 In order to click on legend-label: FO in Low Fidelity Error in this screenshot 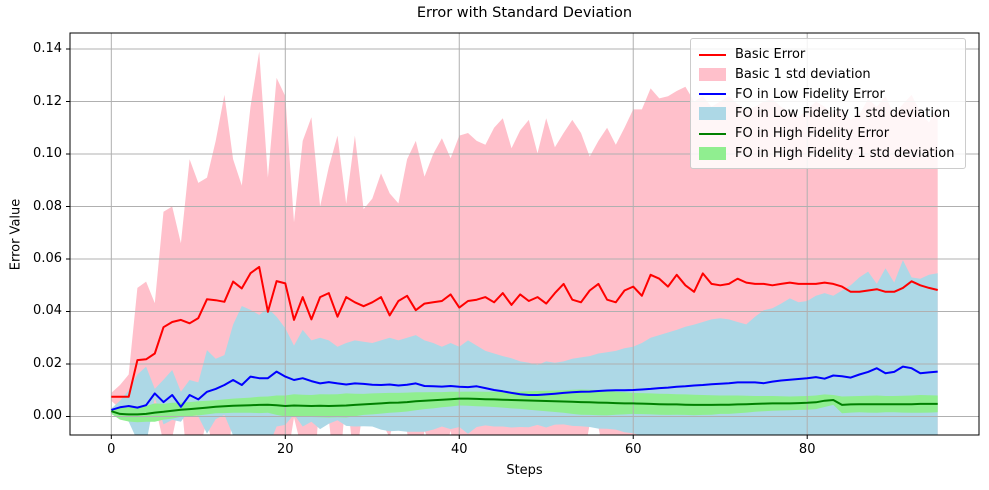, I will do `click(810, 94)`.